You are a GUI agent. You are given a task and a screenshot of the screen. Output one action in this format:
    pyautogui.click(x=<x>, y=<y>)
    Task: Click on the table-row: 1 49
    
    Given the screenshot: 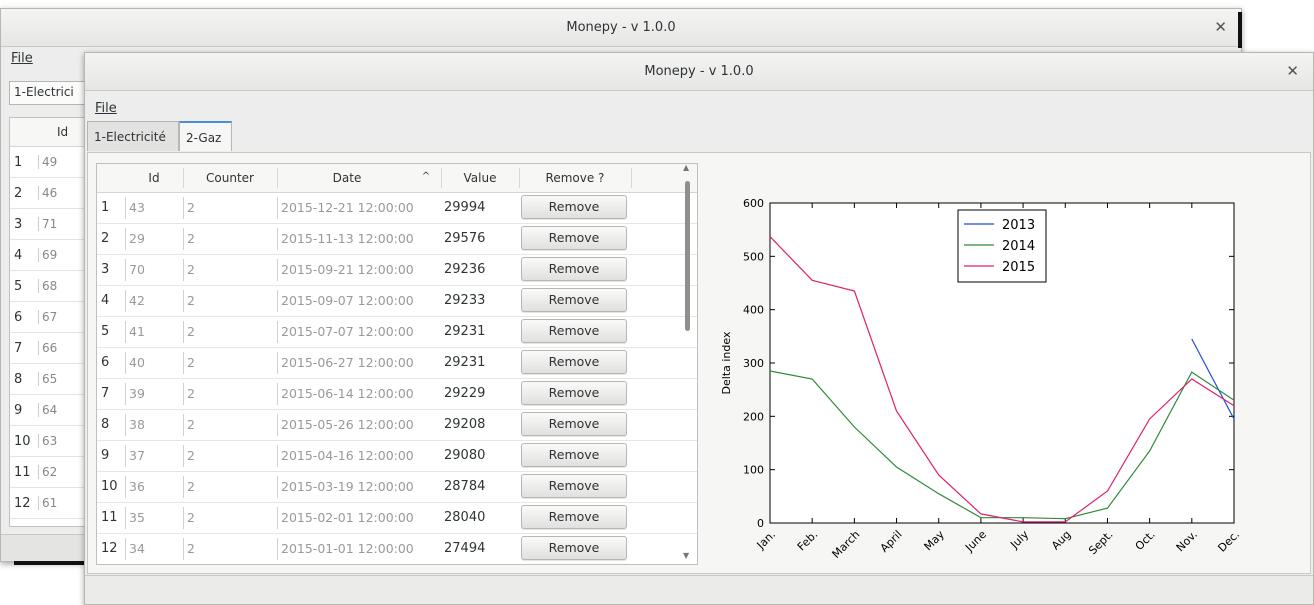 What is the action you would take?
    pyautogui.click(x=49, y=162)
    